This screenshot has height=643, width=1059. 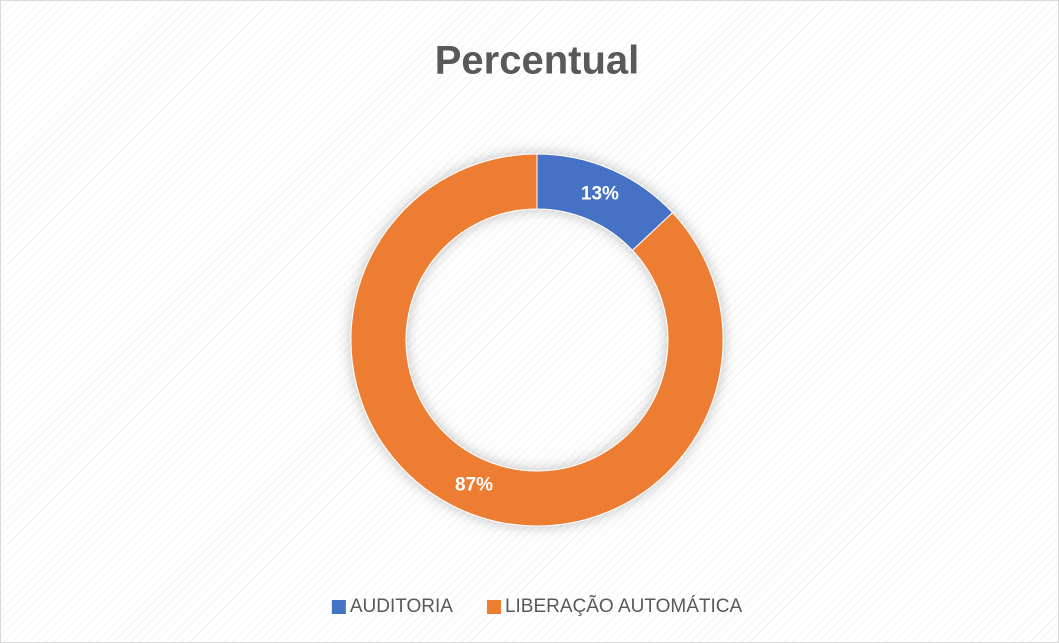 I want to click on legend-label: AUDITORIA, so click(x=401, y=606).